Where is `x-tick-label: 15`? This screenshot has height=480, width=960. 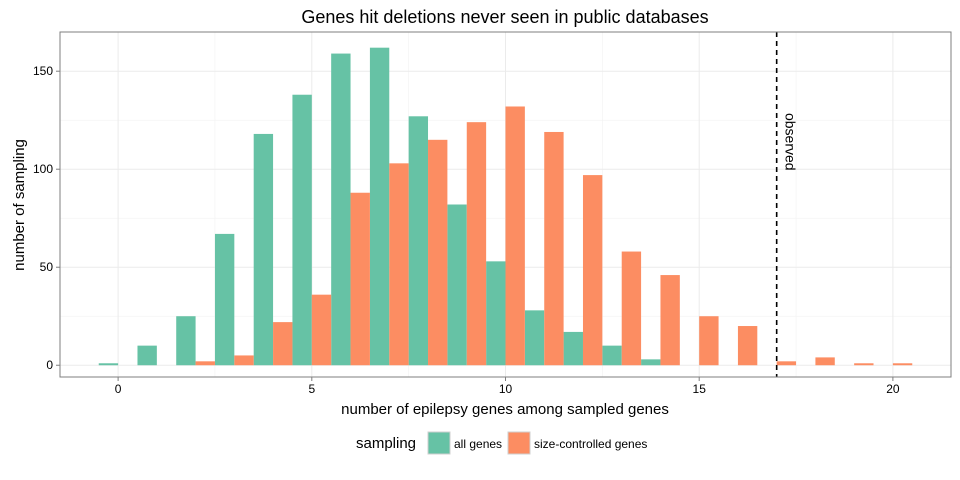
x-tick-label: 15 is located at coordinates (700, 389).